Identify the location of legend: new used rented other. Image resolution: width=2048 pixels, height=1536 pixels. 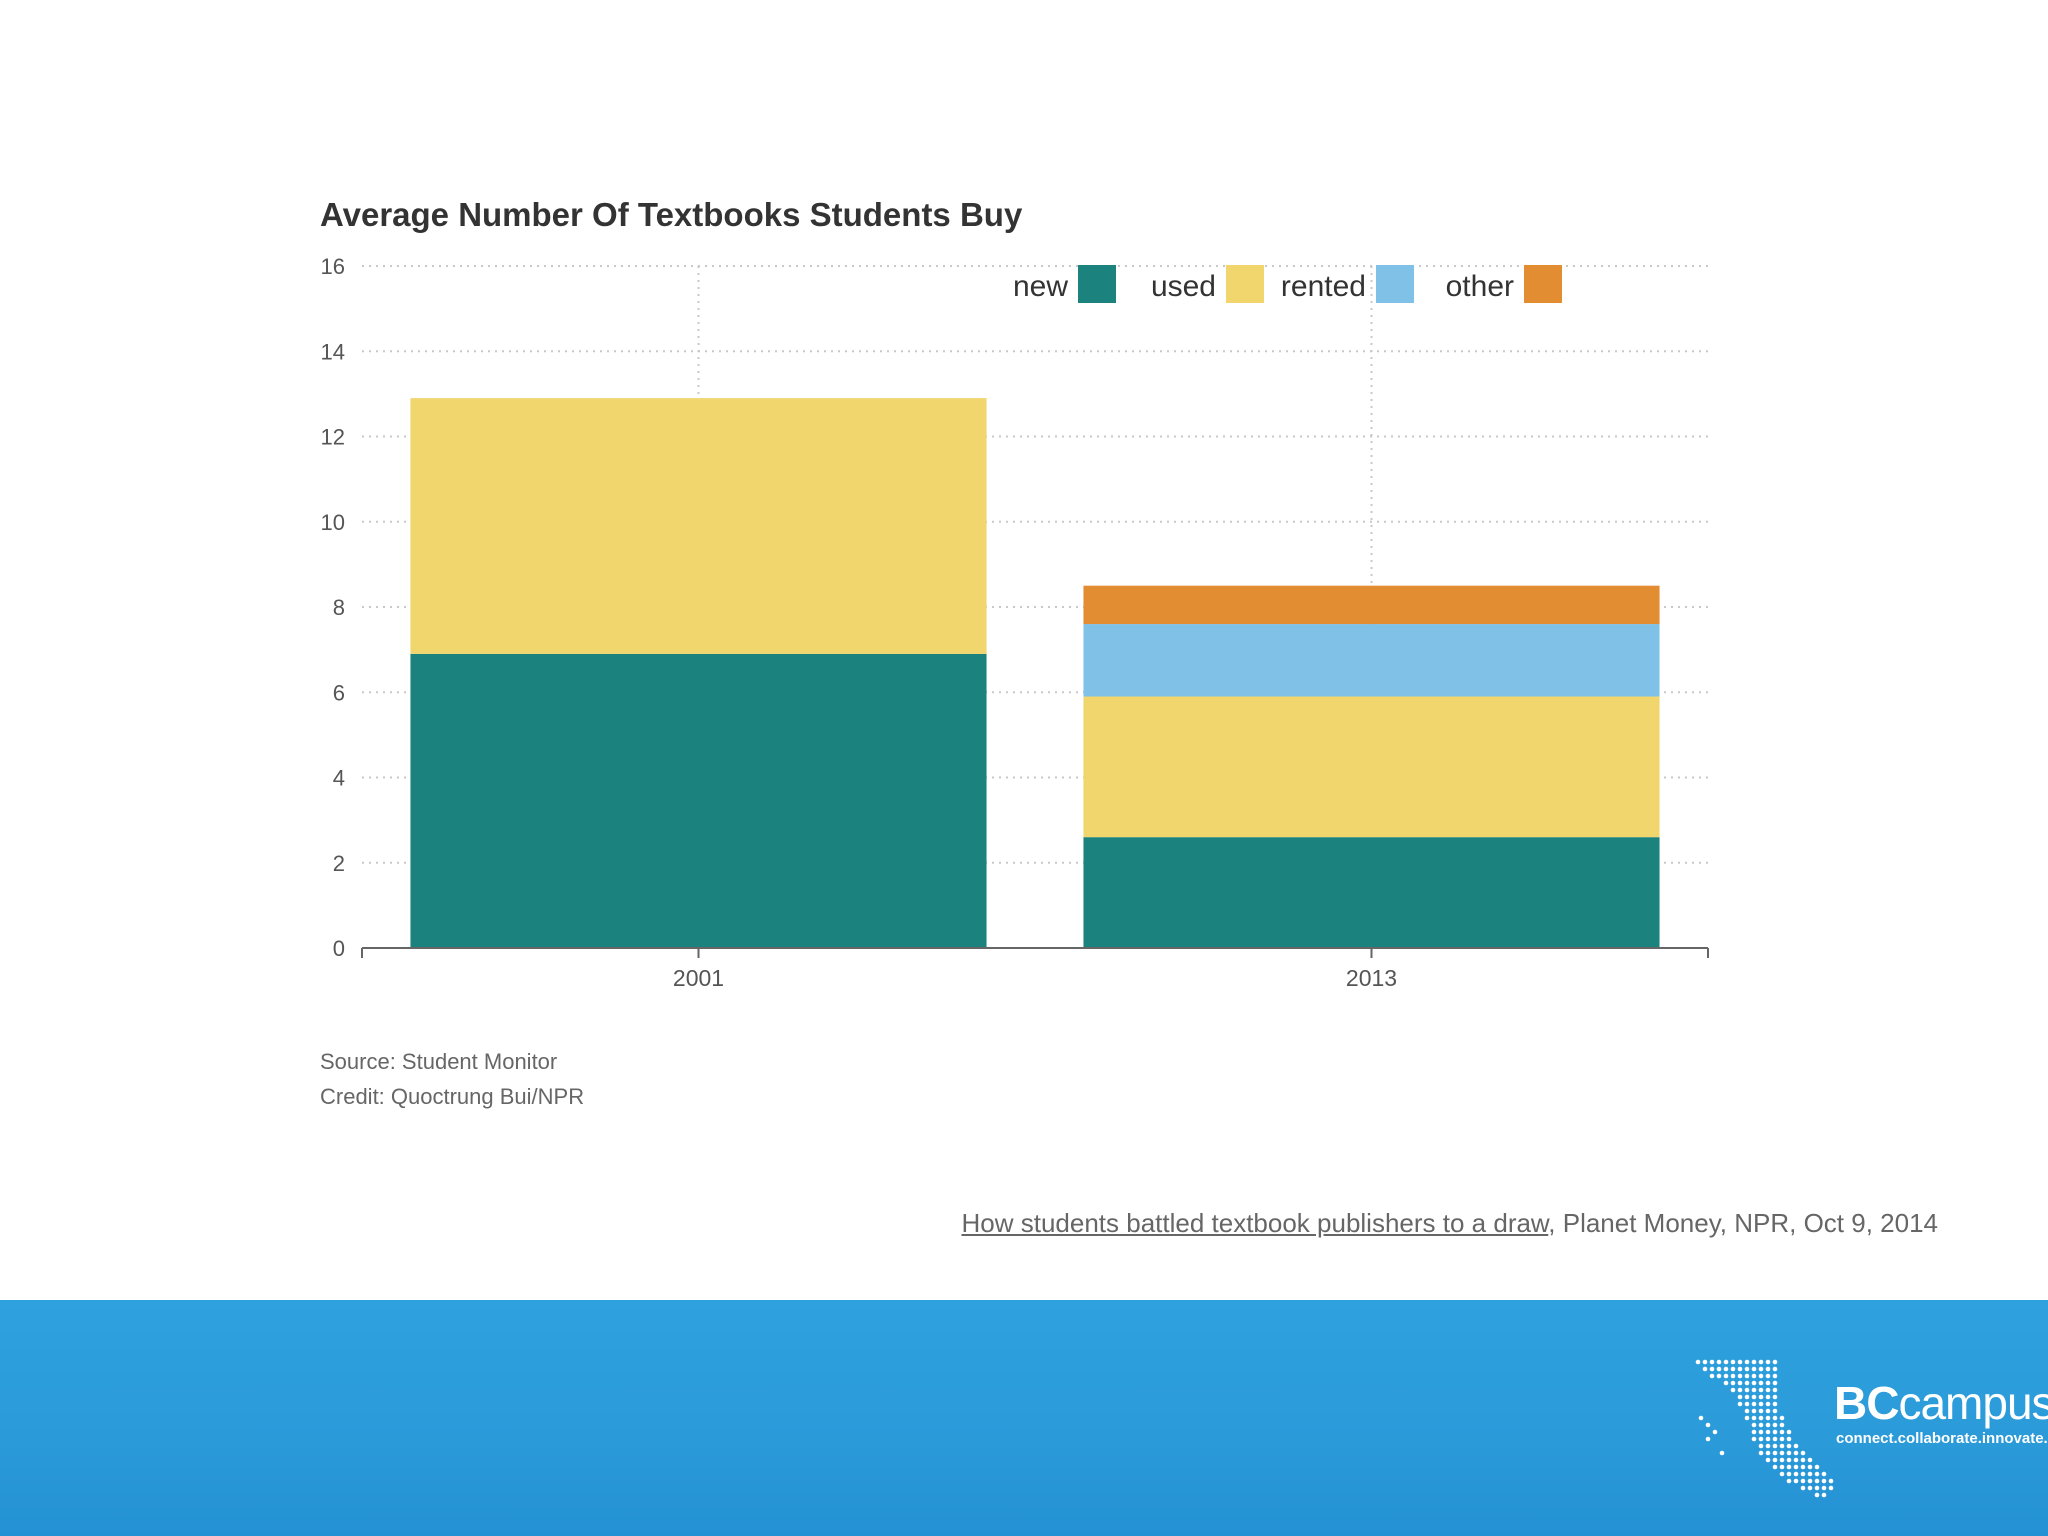
(1287, 284).